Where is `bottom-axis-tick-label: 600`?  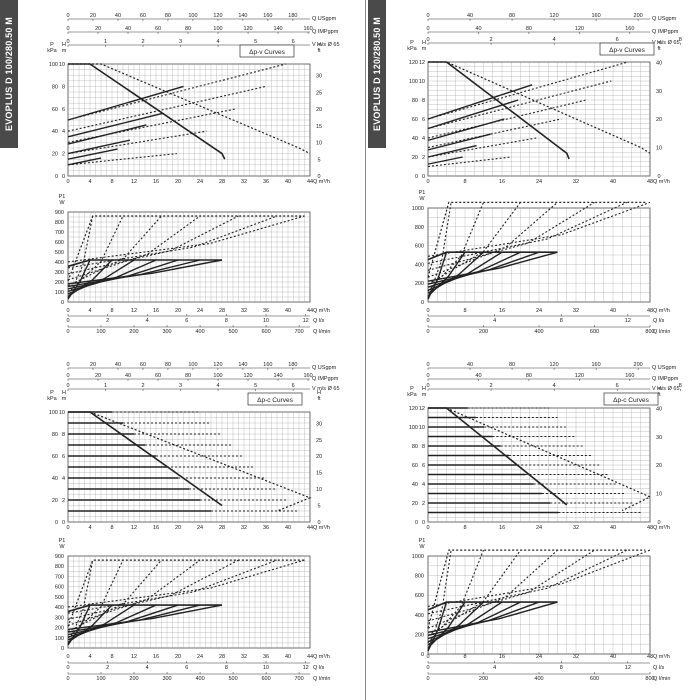
bottom-axis-tick-label: 600 is located at coordinates (265, 332).